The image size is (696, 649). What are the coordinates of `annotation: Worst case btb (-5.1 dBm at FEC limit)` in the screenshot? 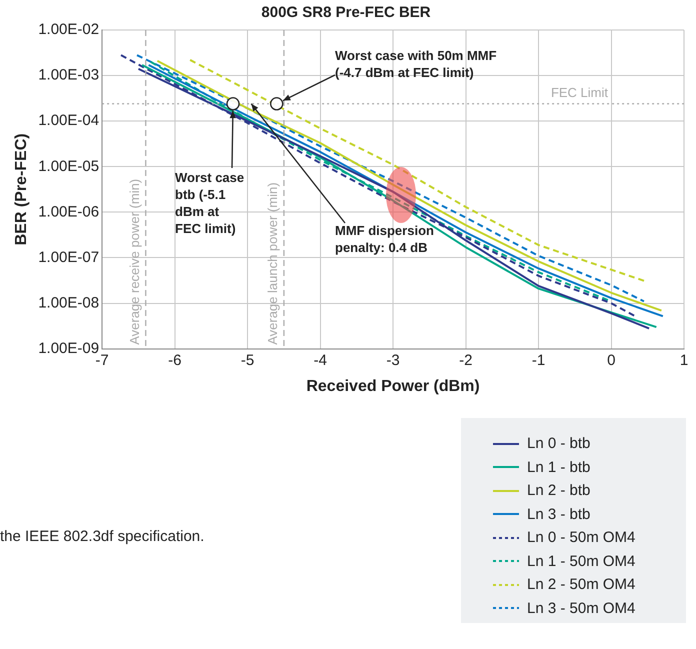 It's located at (209, 203).